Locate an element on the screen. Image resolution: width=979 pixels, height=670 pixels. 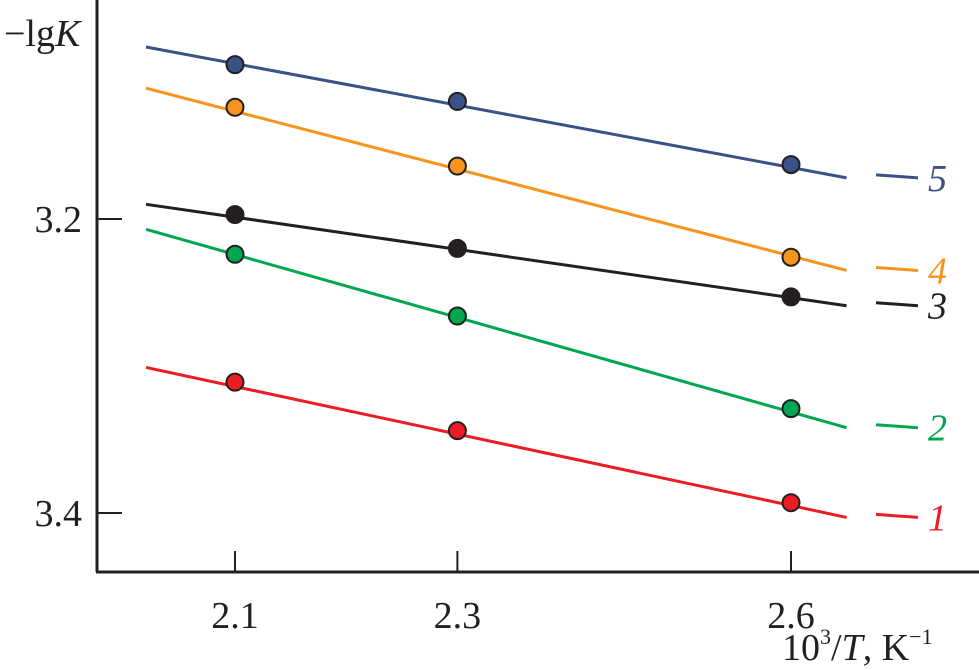
x-tick-label: 2.1 is located at coordinates (235, 616).